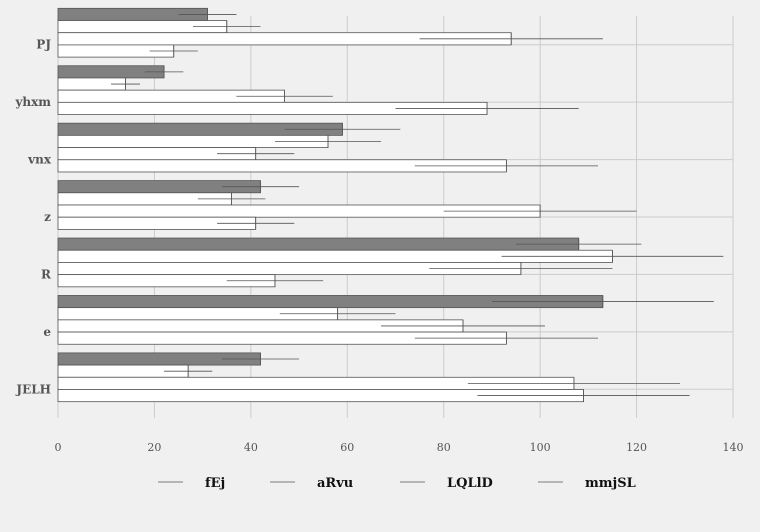  What do you see at coordinates (39, 160) in the screenshot?
I see `category-label-2: vnx` at bounding box center [39, 160].